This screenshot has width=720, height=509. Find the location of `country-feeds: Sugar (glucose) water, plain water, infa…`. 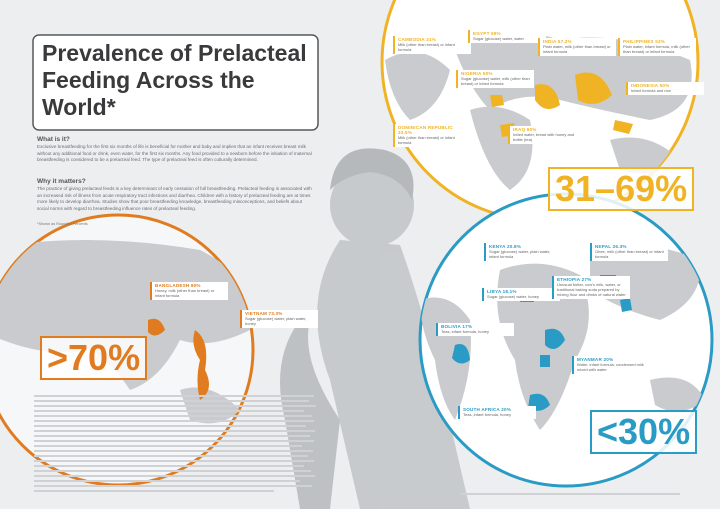

country-feeds: Sugar (glucose) water, plain water, infa… is located at coordinates (520, 254).